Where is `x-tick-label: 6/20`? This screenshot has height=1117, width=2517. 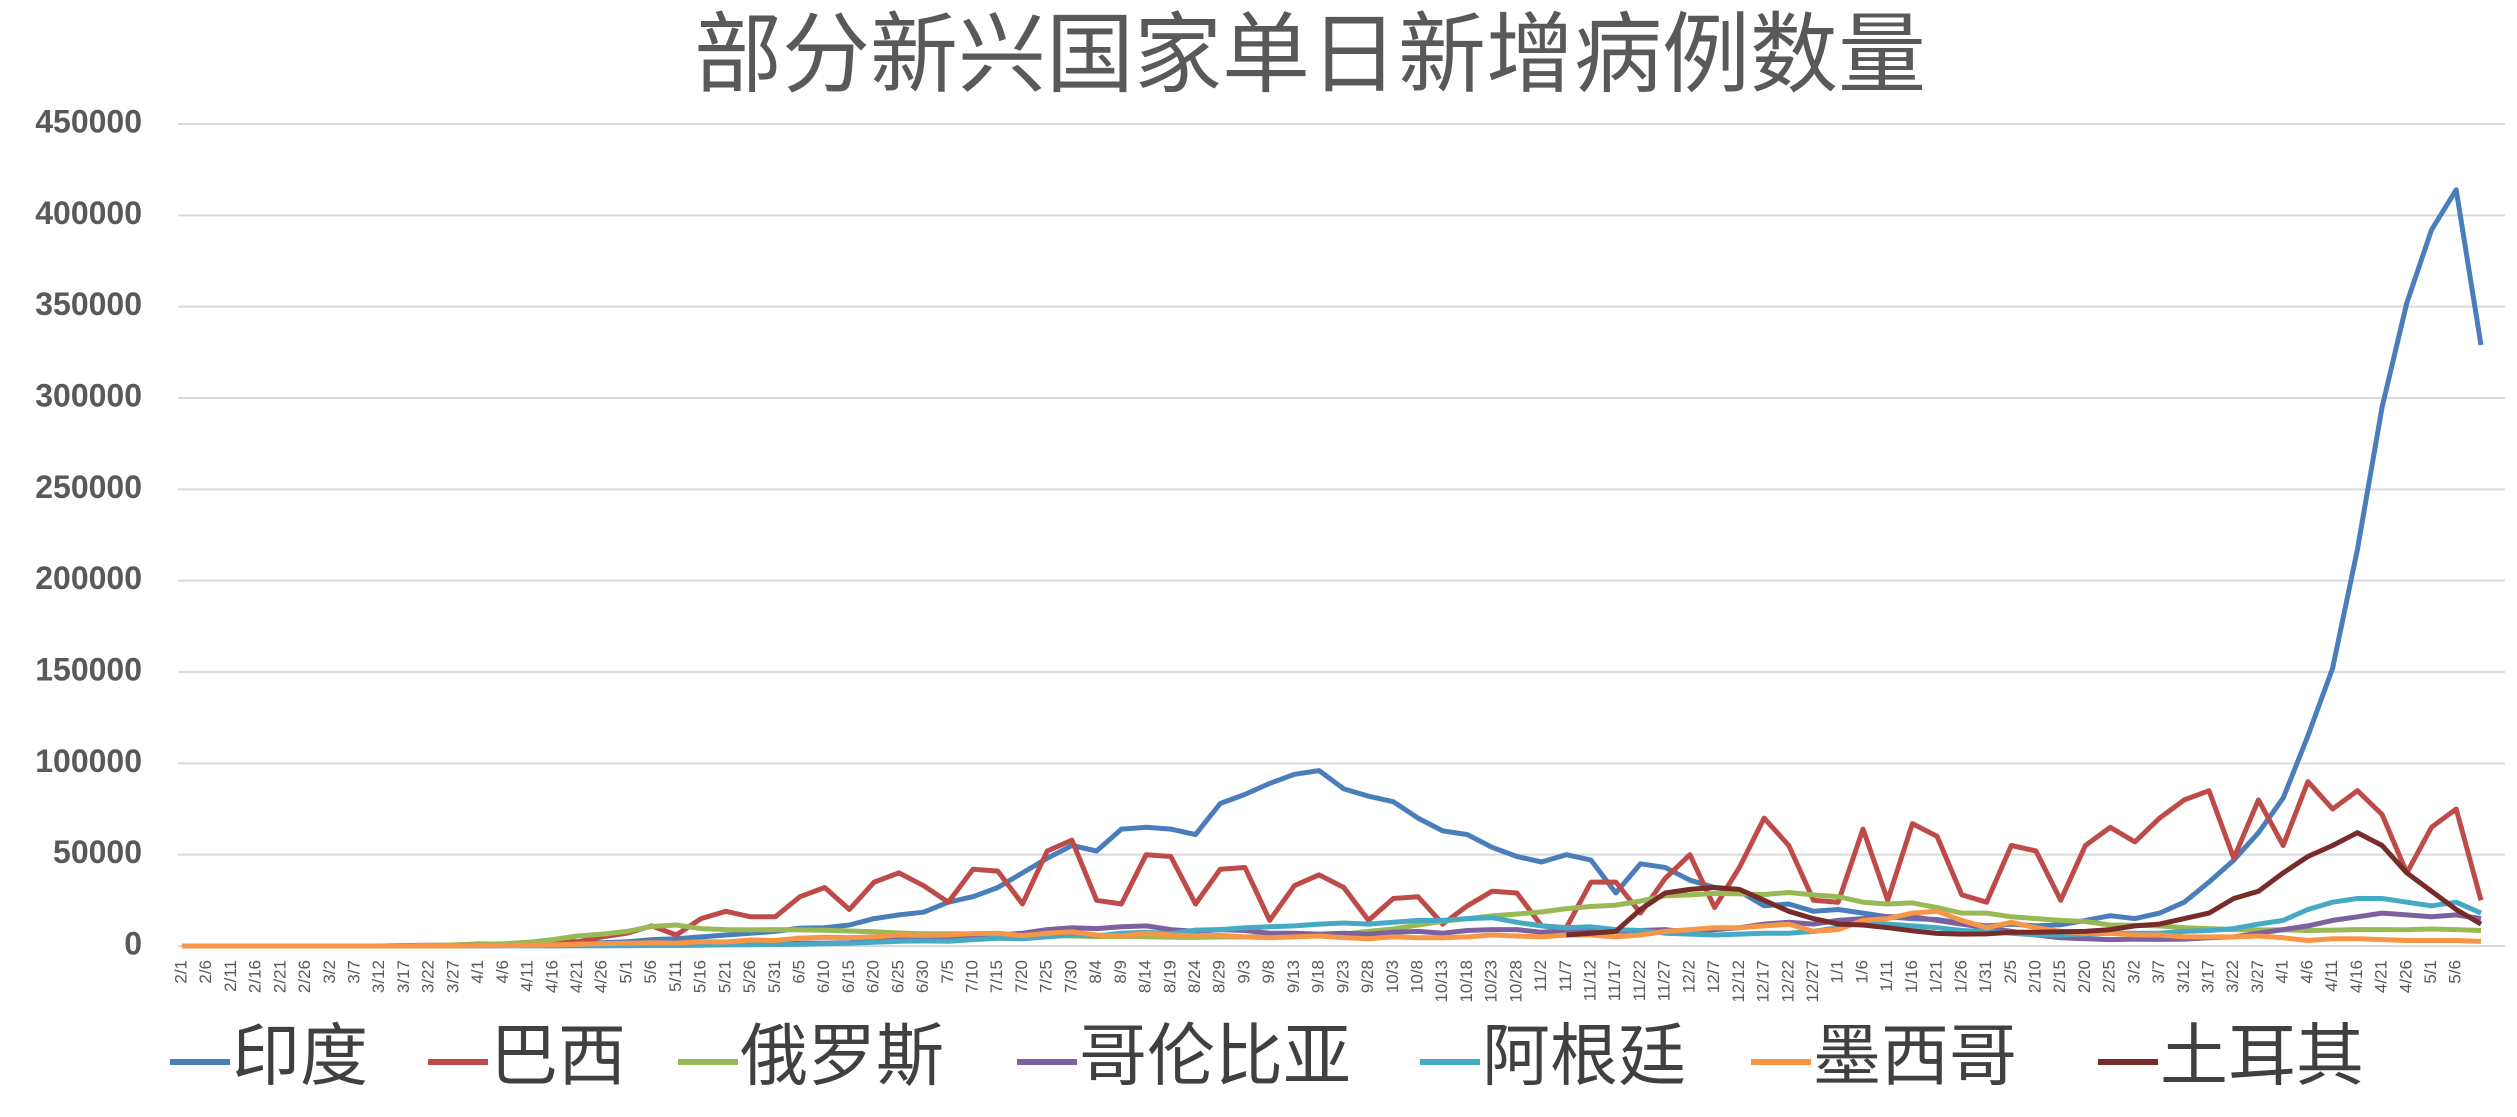
x-tick-label: 6/20 is located at coordinates (873, 976).